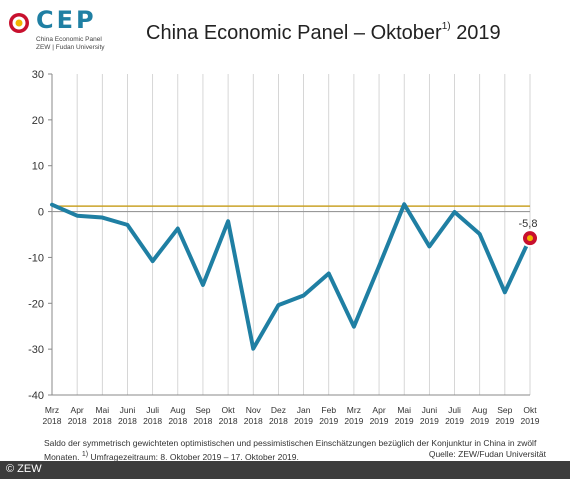 The width and height of the screenshot is (570, 479). I want to click on logo-subtitle-line-2: ZEW | Fudan University, so click(70, 47).